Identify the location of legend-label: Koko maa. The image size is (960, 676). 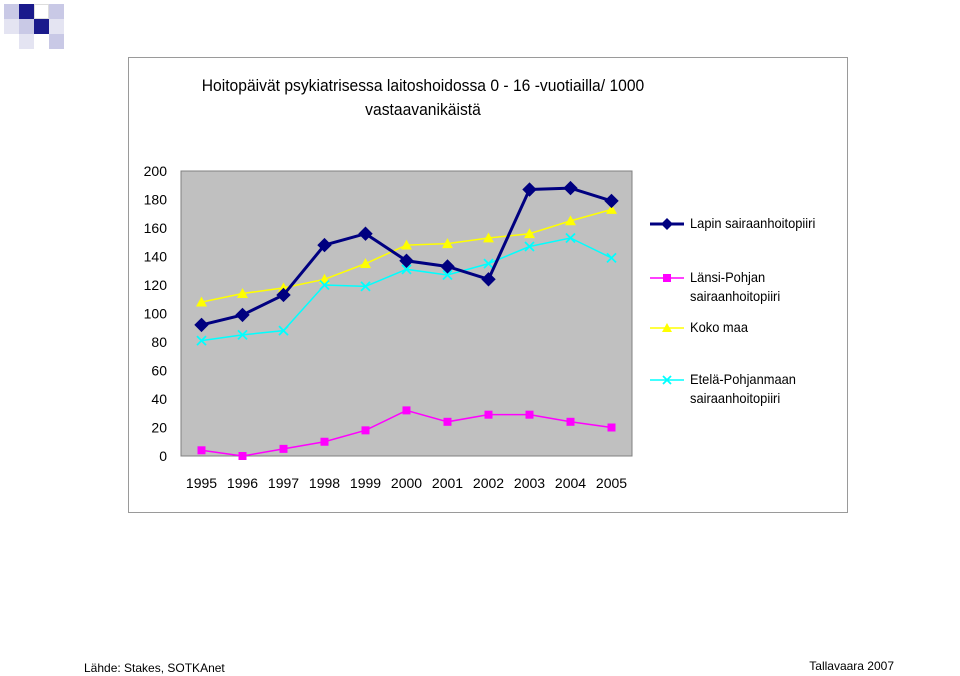
(719, 327).